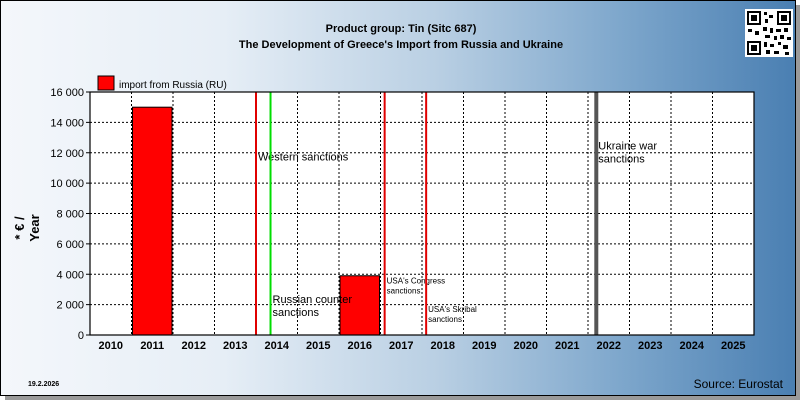  What do you see at coordinates (443, 346) in the screenshot?
I see `x-tick-label: 2018` at bounding box center [443, 346].